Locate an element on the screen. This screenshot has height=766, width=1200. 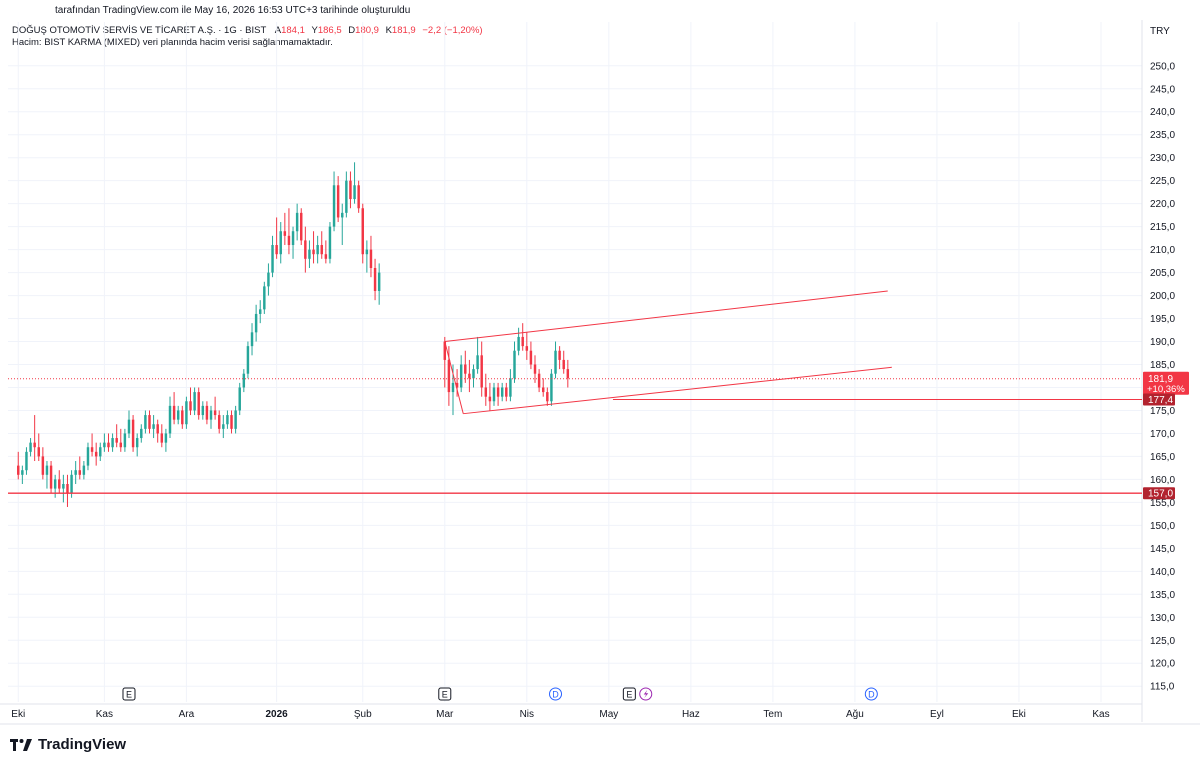
x-tick-label: Tem is located at coordinates (772, 714).